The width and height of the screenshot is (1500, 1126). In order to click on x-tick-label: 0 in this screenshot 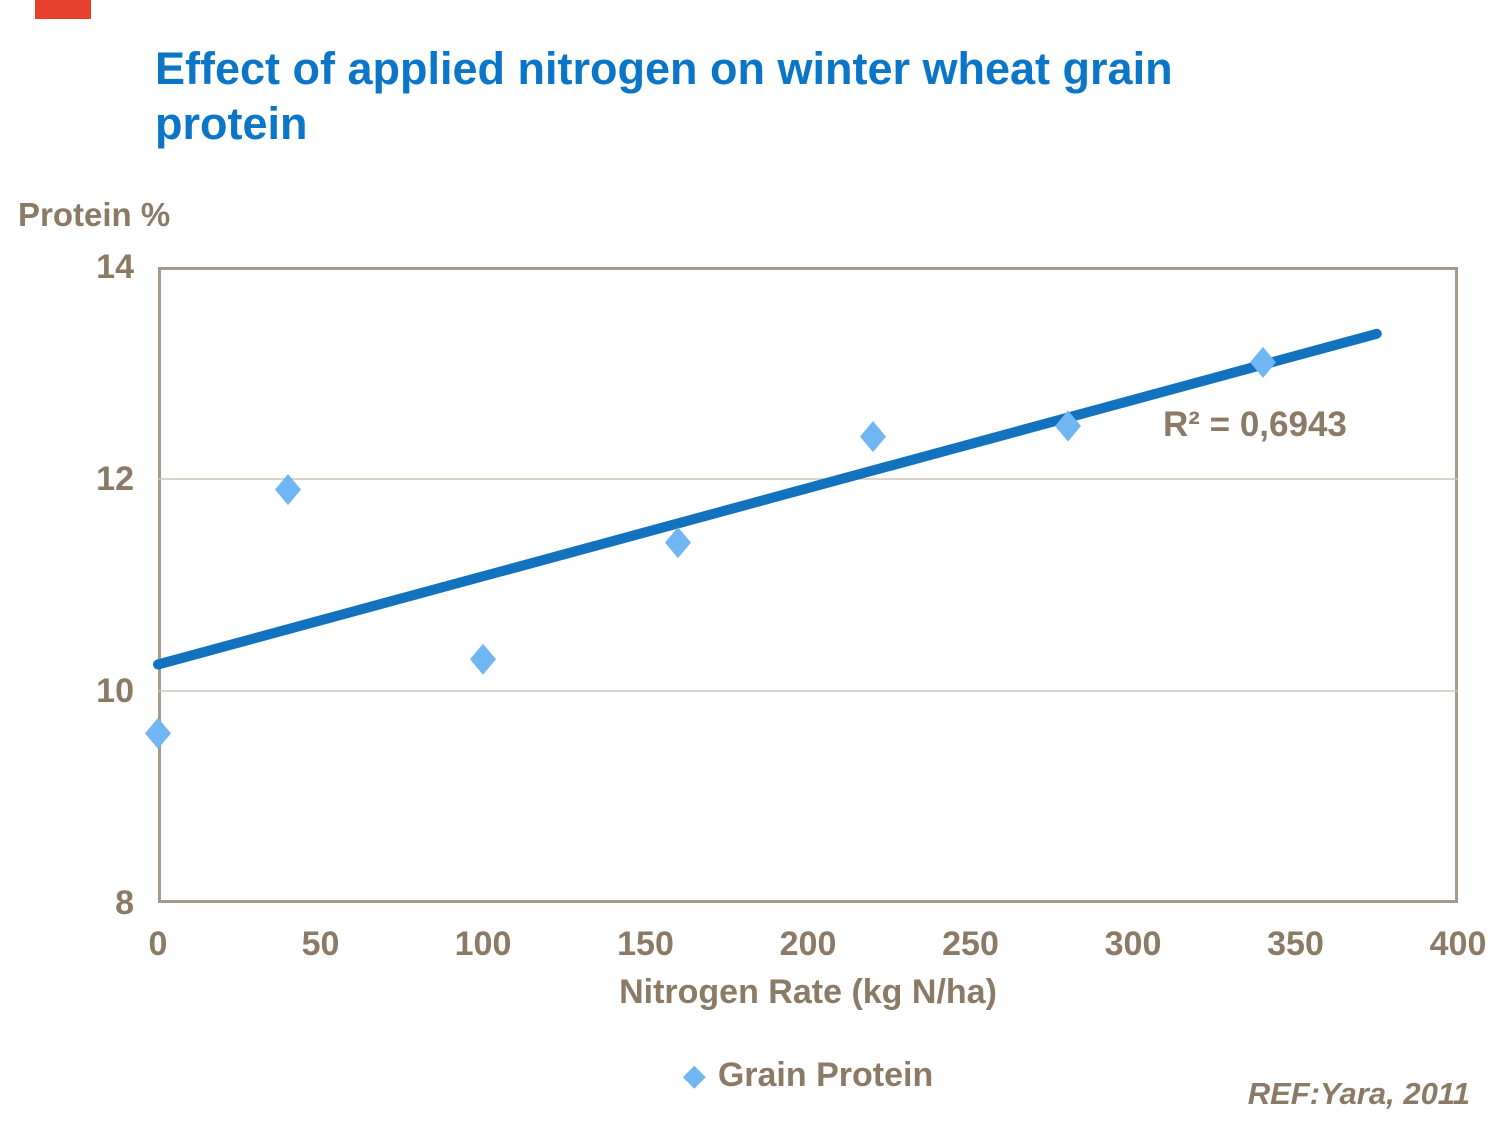, I will do `click(158, 944)`.